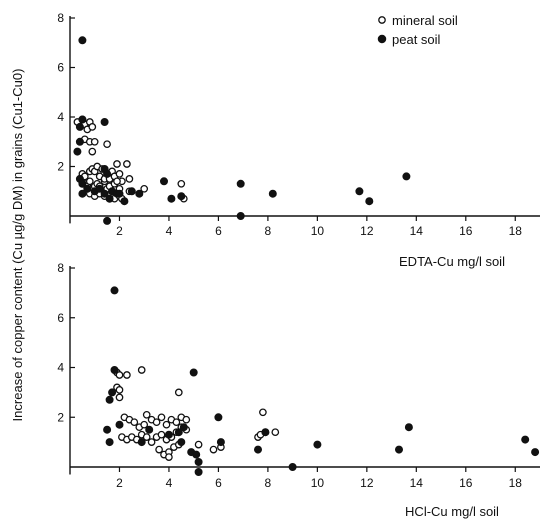 Image resolution: width=542 pixels, height=520 pixels. What do you see at coordinates (382, 20) in the screenshot?
I see `legend-marker-mineral` at bounding box center [382, 20].